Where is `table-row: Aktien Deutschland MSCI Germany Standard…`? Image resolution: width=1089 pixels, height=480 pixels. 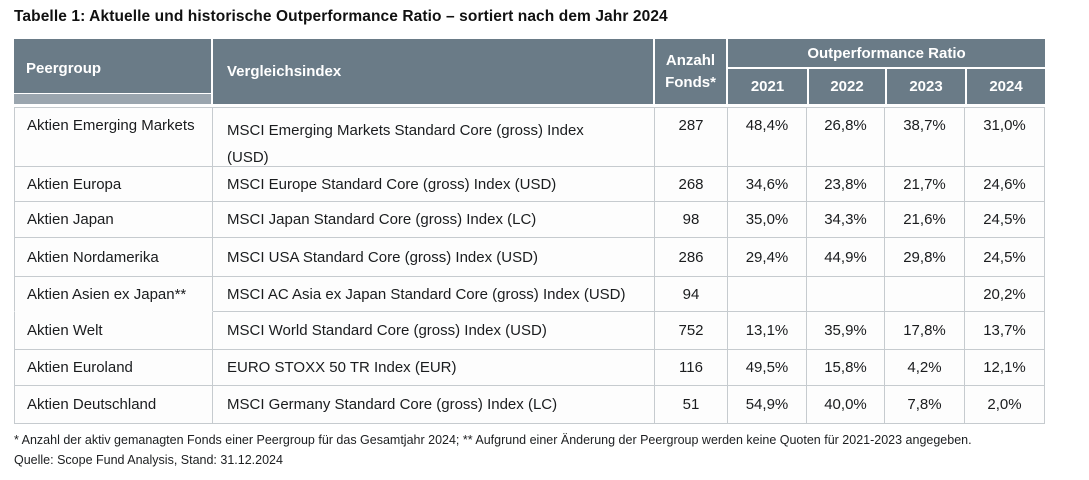 table-row: Aktien Deutschland MSCI Germany Standard… is located at coordinates (529, 405).